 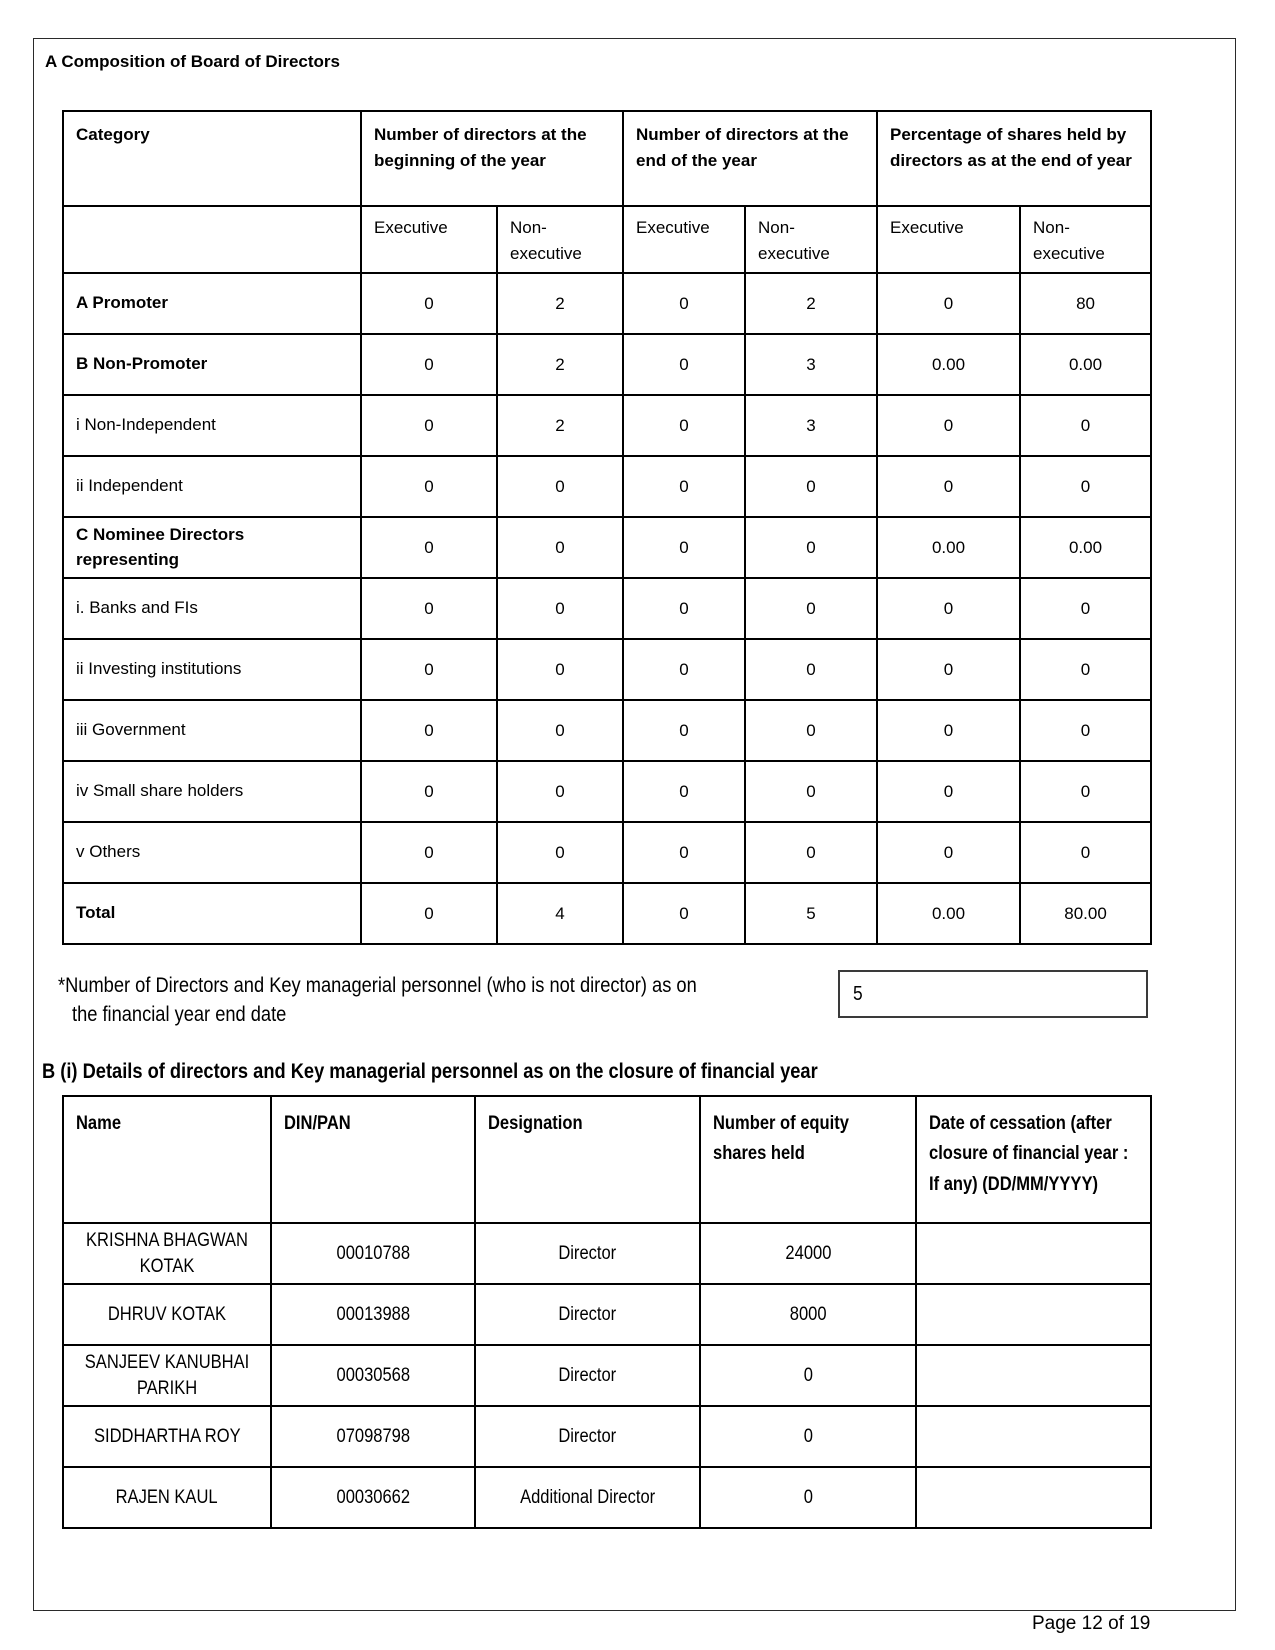 I want to click on category-label: A Promoter, so click(x=122, y=303).